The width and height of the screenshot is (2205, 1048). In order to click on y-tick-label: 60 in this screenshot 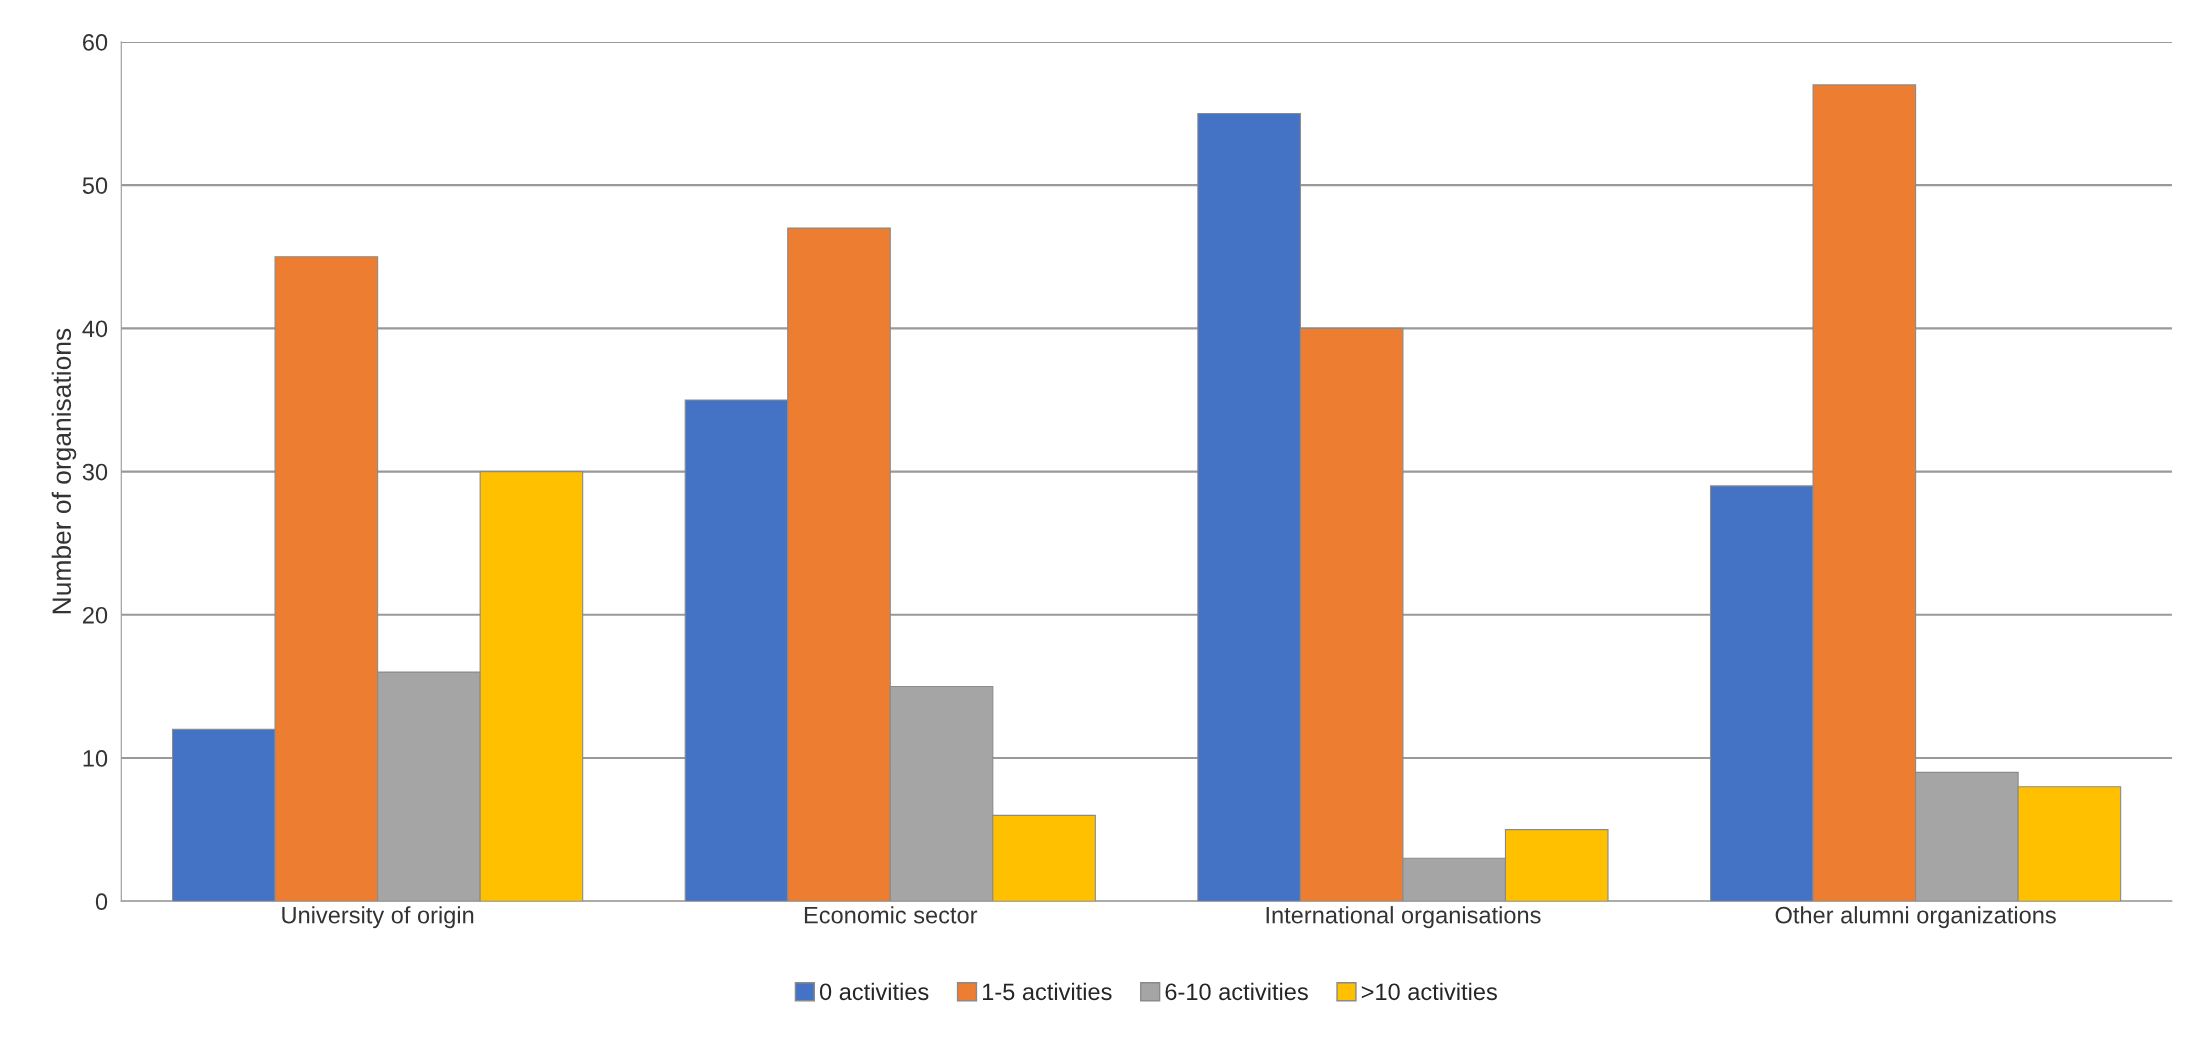, I will do `click(95, 42)`.